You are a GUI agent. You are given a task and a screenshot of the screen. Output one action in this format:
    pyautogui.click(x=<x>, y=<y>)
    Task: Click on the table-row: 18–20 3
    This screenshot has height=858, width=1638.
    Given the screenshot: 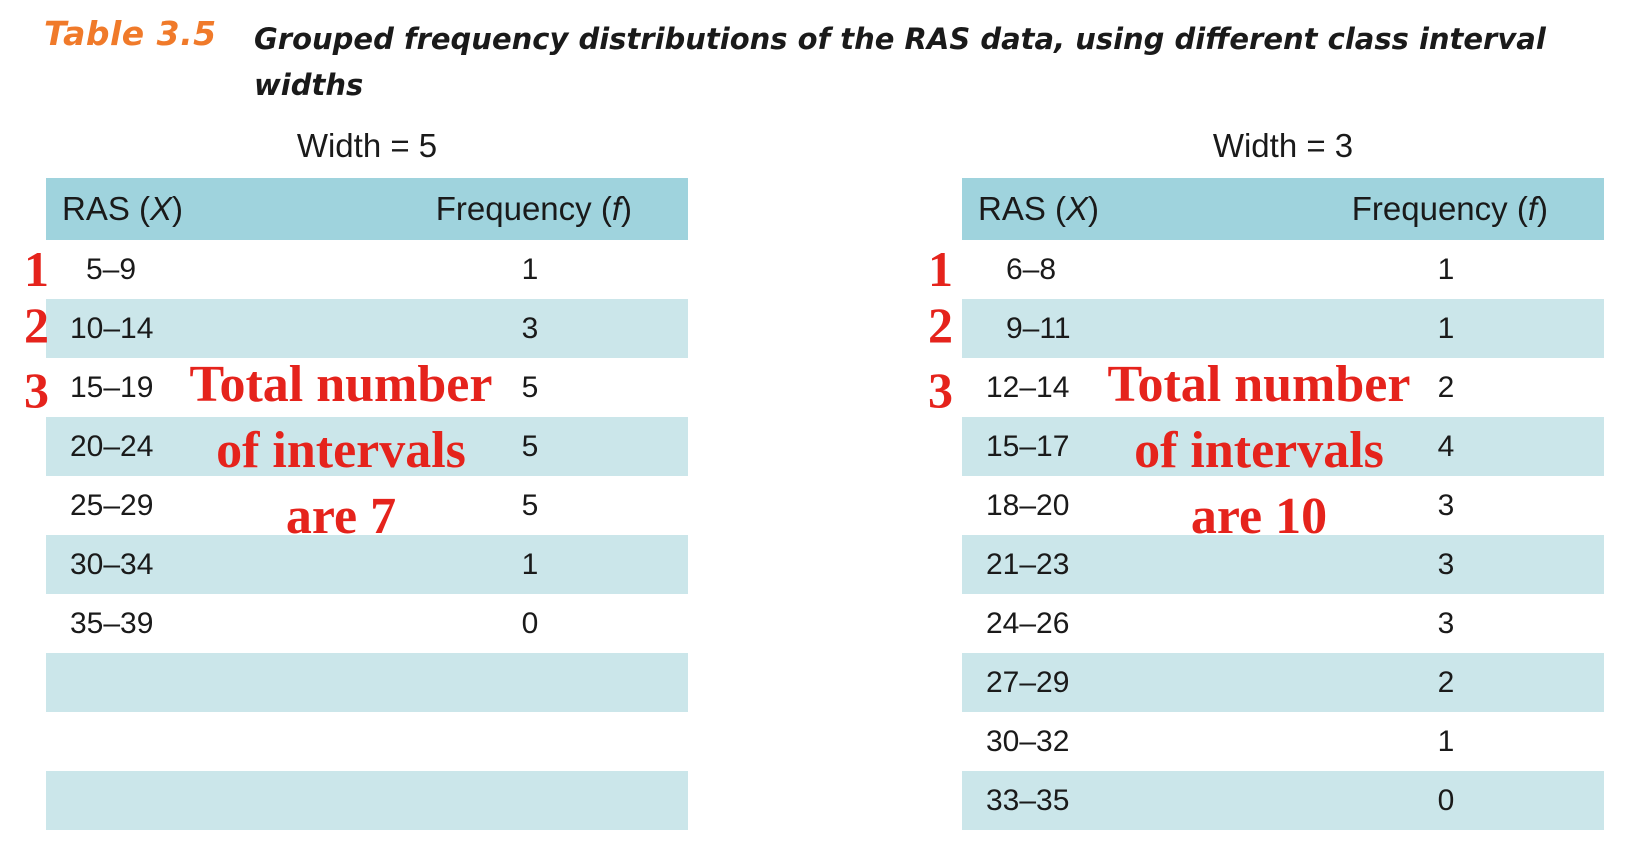 What is the action you would take?
    pyautogui.click(x=1283, y=505)
    